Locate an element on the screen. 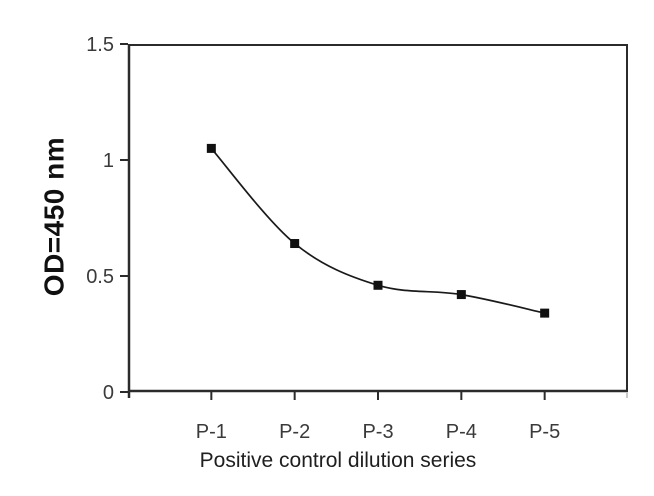 This screenshot has width=654, height=496. y-axis-tick-label: 0.5 is located at coordinates (100, 277).